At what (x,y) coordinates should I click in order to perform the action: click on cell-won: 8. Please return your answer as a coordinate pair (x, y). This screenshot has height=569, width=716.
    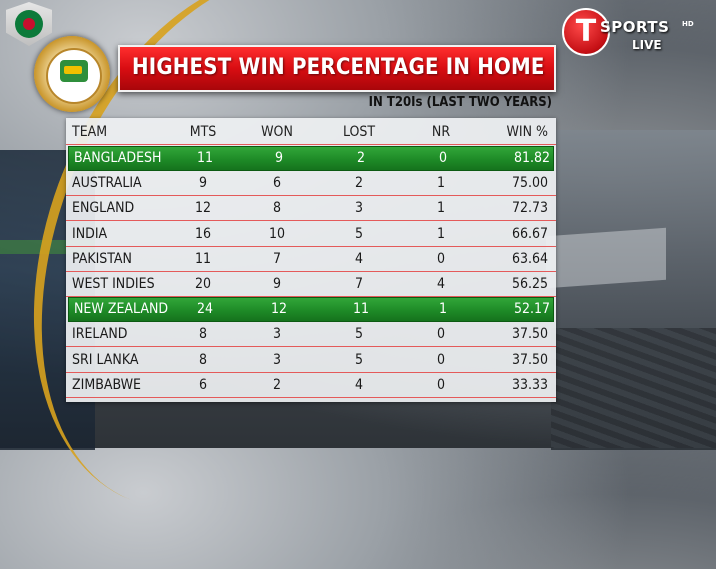
    Looking at the image, I should click on (276, 208).